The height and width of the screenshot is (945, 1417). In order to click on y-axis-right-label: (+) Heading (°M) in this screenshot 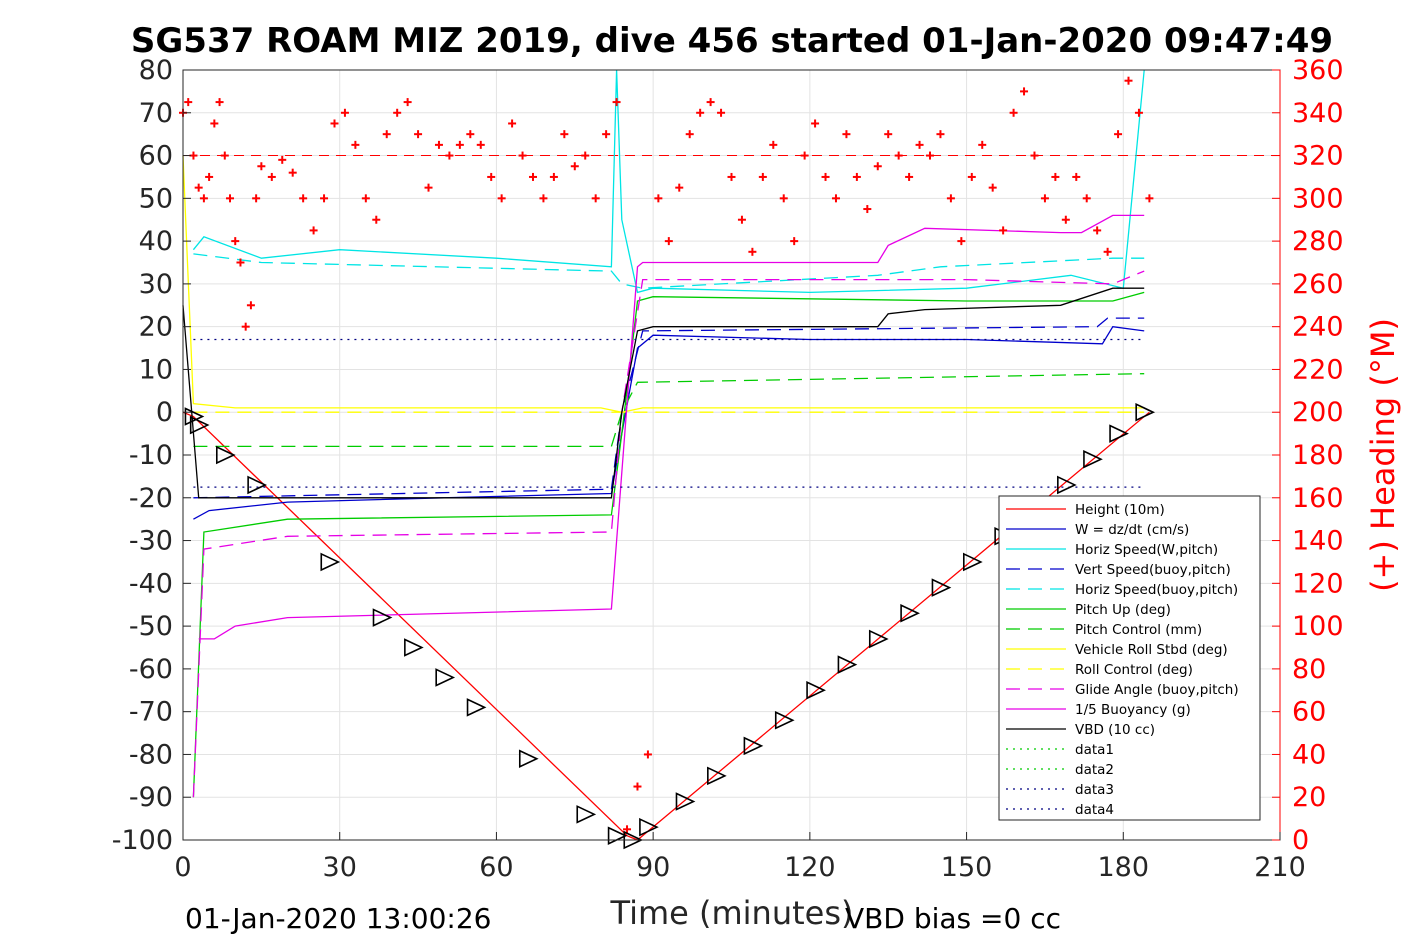, I will do `click(1383, 455)`.